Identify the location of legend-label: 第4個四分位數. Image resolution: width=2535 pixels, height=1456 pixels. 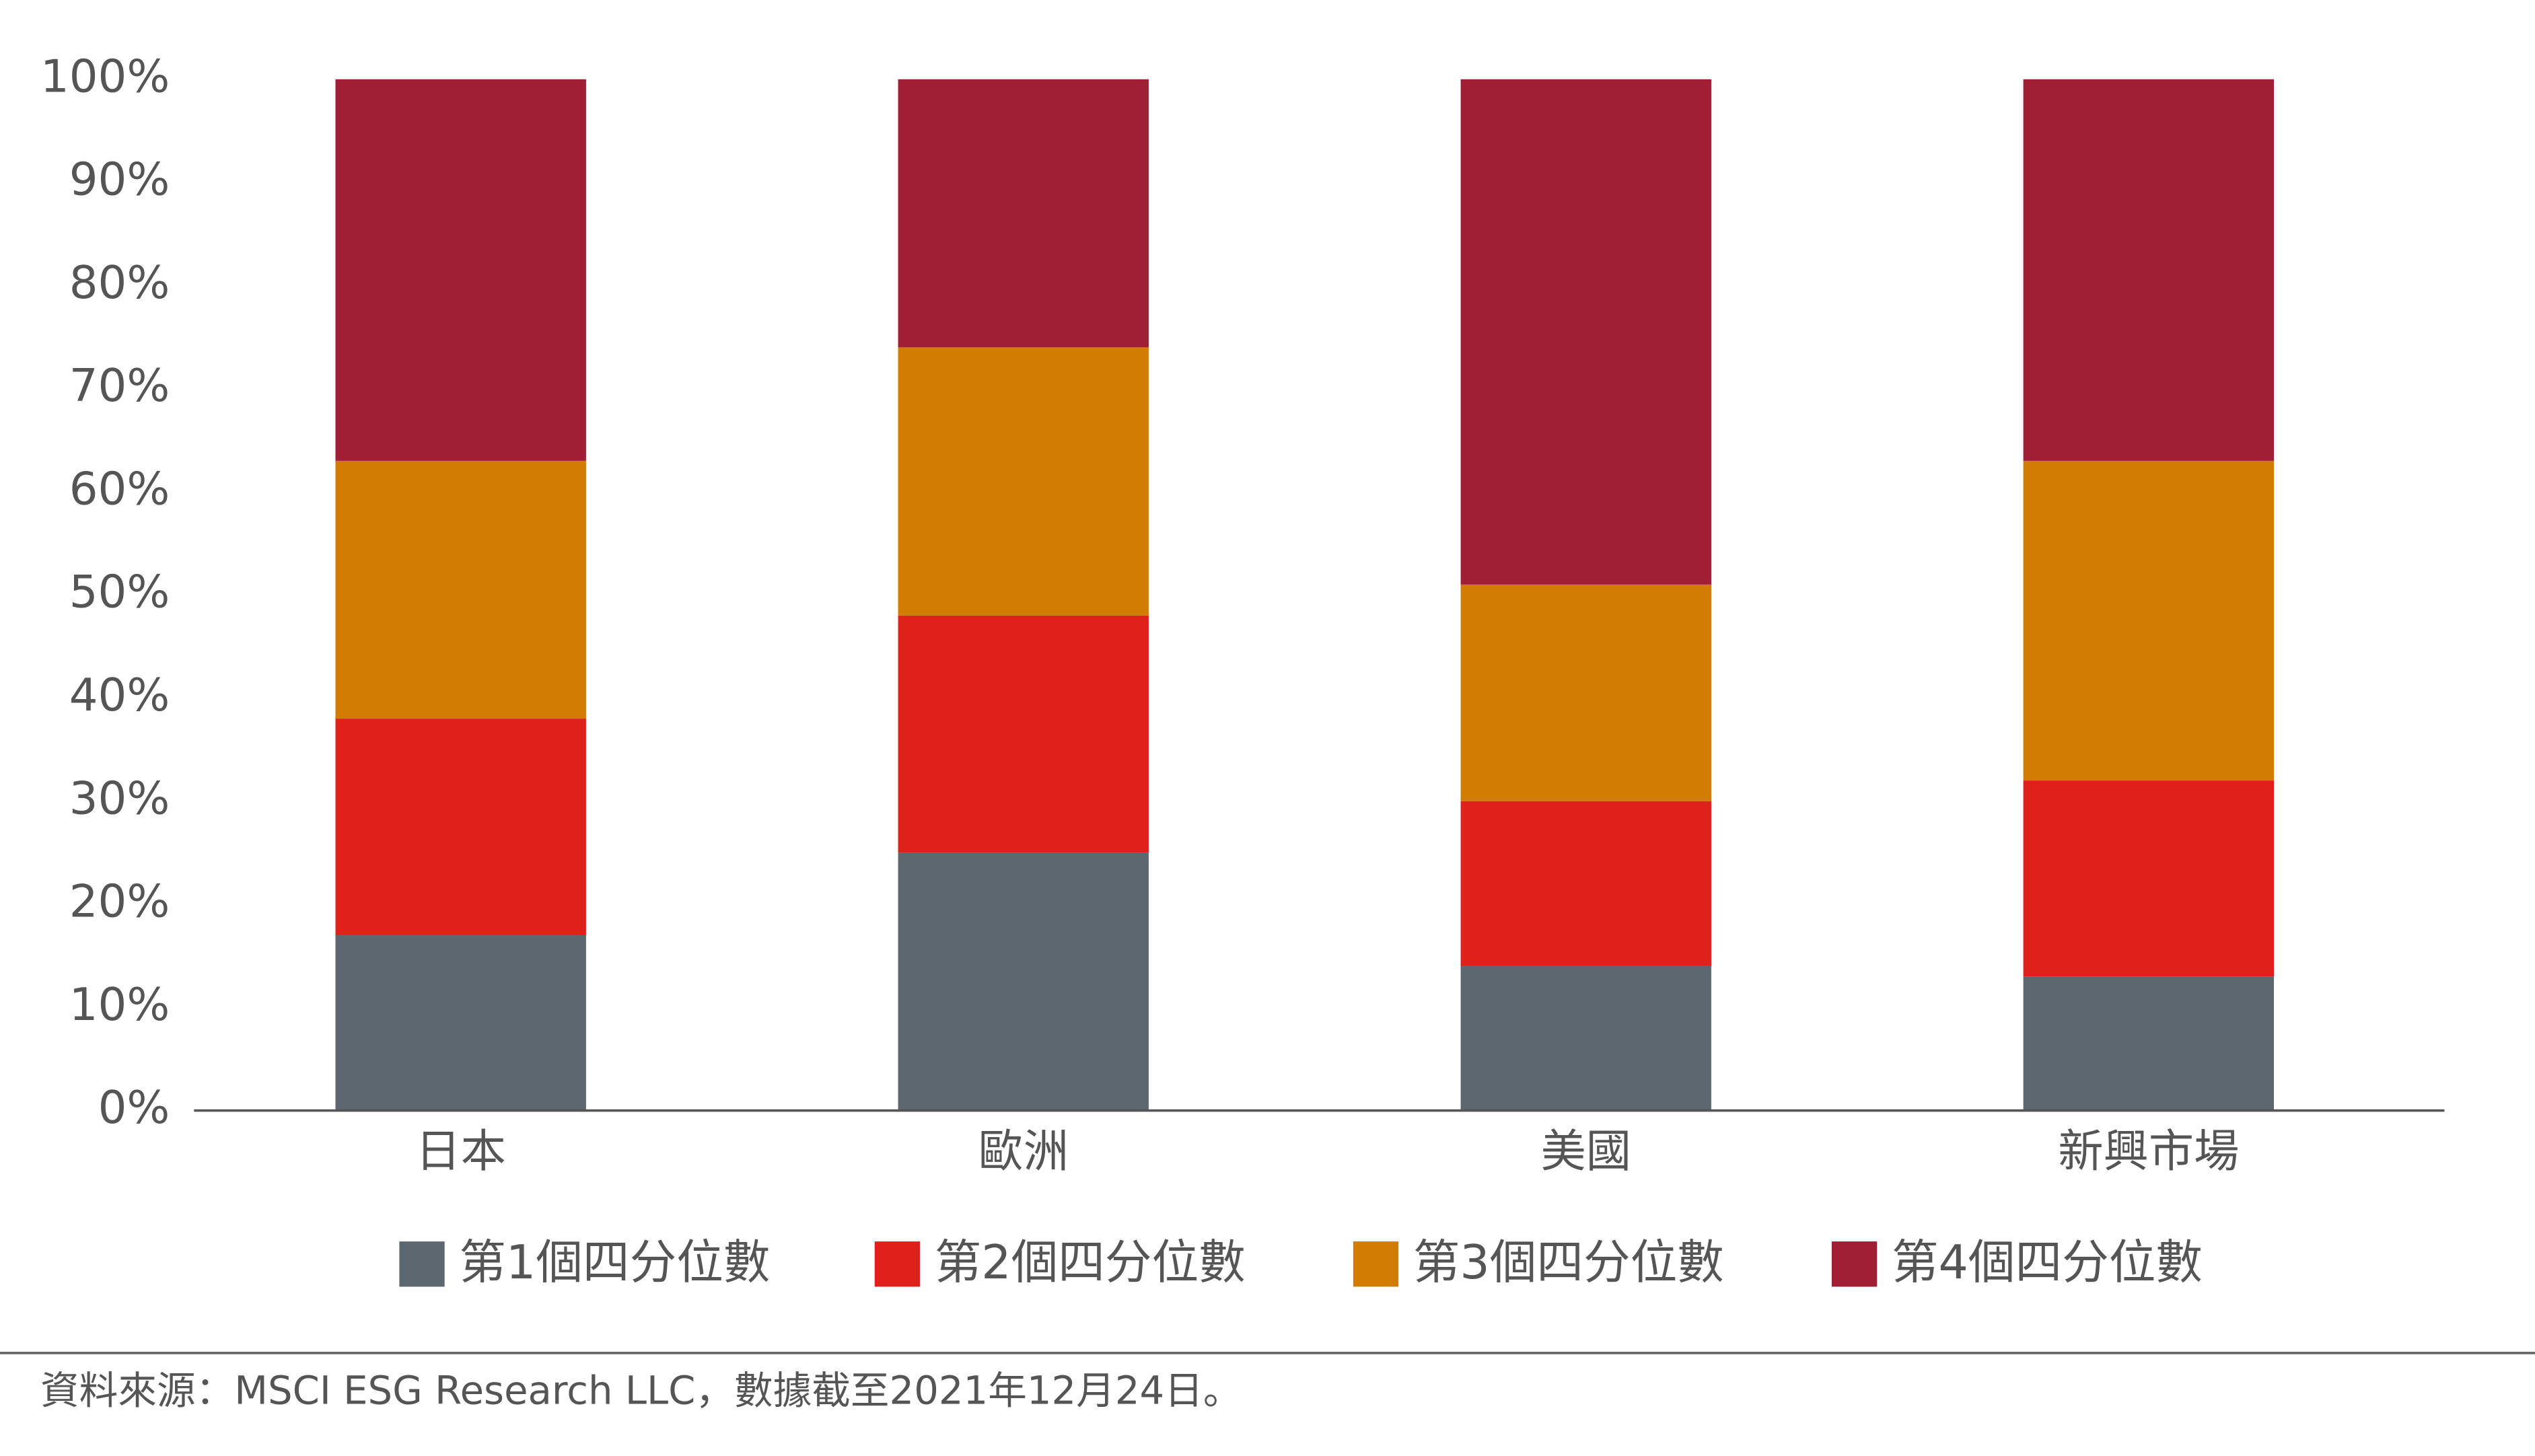
(2048, 1262).